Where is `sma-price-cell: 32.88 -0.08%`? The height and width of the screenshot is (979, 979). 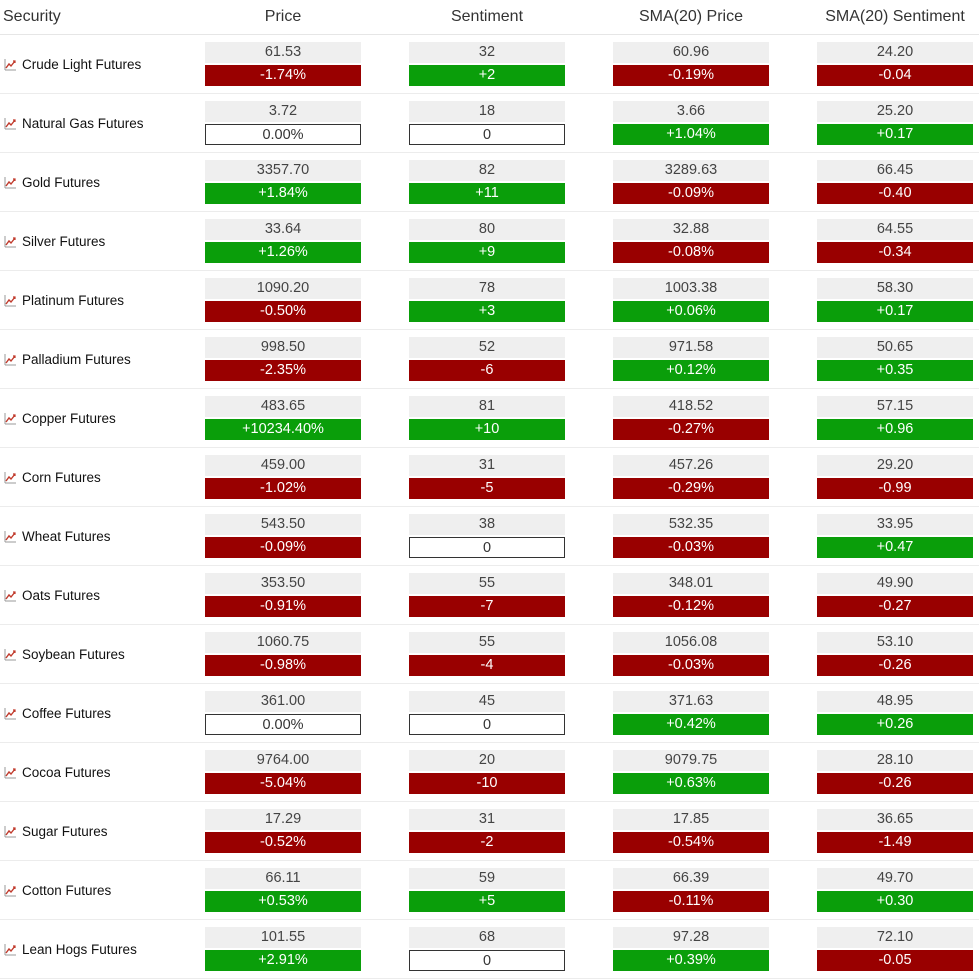
sma-price-cell: 32.88 -0.08% is located at coordinates (691, 241).